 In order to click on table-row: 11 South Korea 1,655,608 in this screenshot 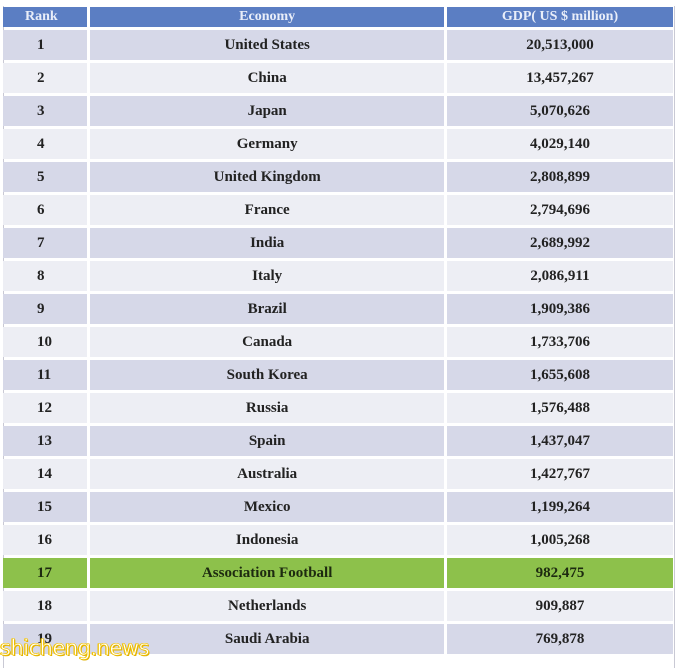, I will do `click(338, 375)`.